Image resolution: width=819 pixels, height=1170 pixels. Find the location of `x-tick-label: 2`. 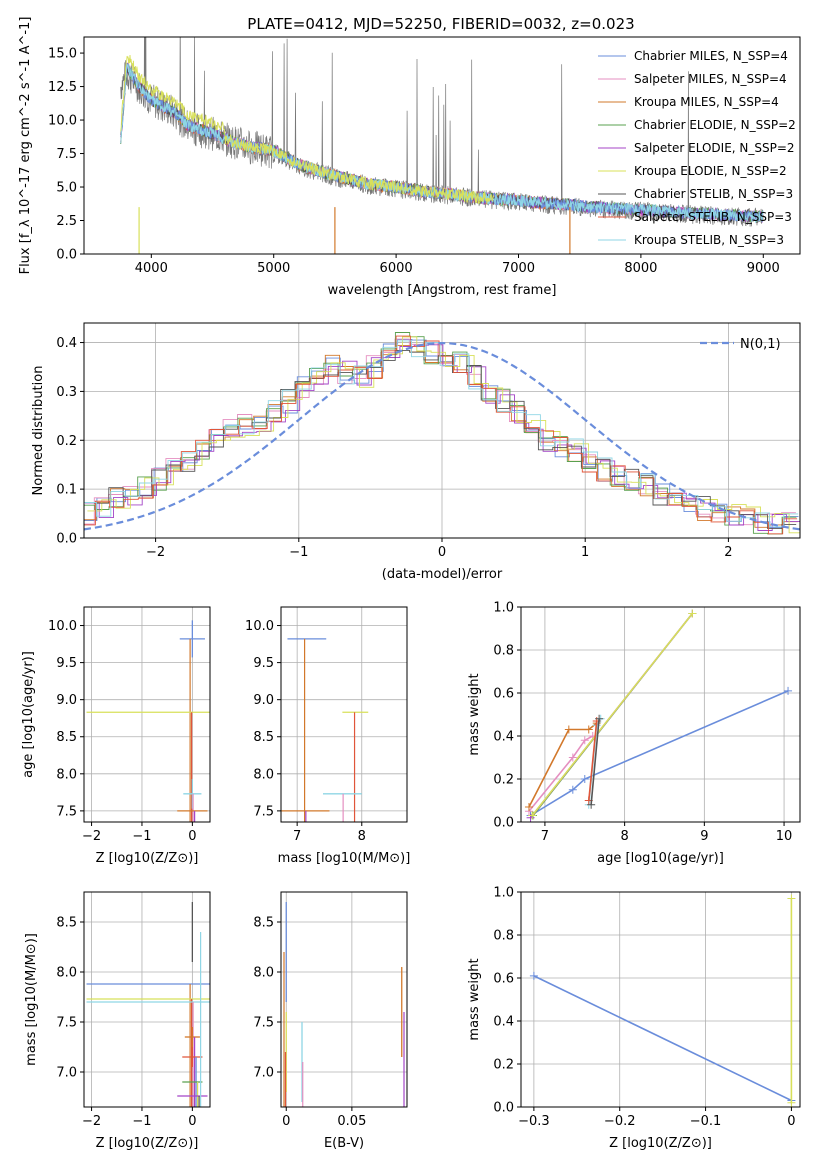

x-tick-label: 2 is located at coordinates (728, 552).